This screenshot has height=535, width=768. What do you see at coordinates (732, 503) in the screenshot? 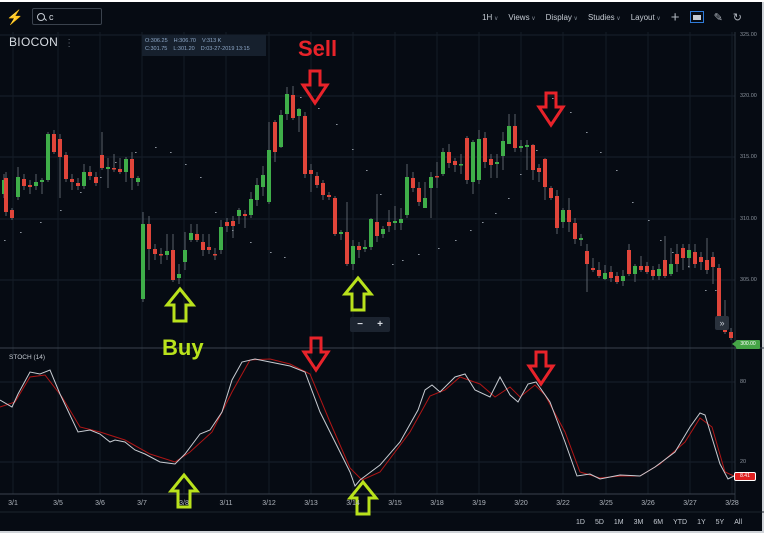
I see `time-axis-label: 3/28` at bounding box center [732, 503].